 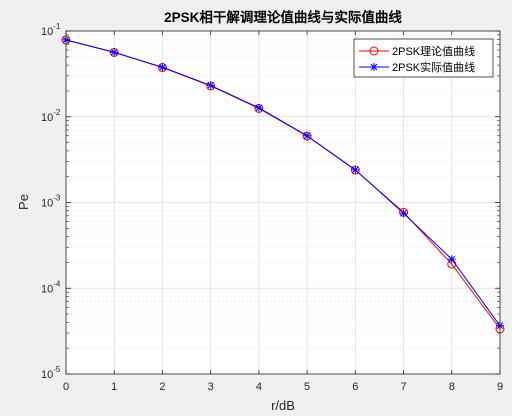 I want to click on y-tick-label: 10⁻¹, so click(x=51, y=30).